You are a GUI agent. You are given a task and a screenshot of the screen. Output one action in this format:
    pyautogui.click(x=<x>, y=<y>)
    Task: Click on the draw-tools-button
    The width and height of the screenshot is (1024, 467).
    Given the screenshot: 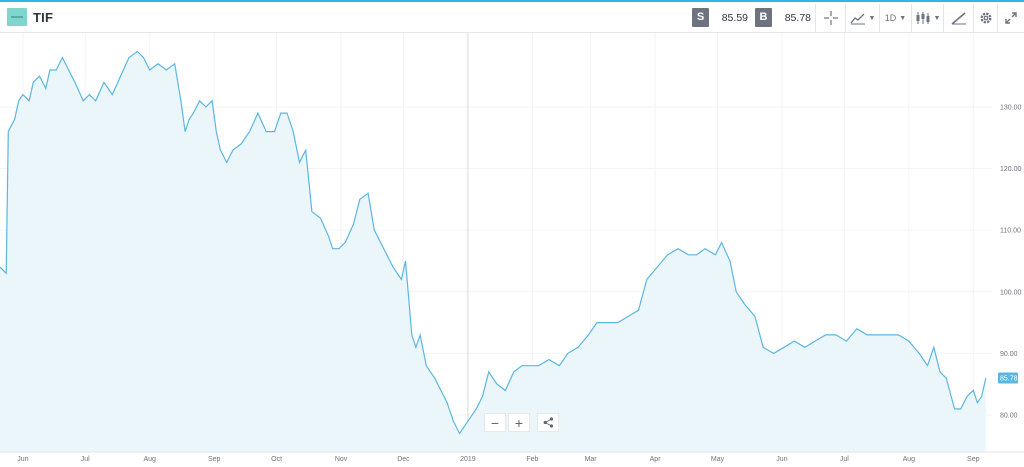 What is the action you would take?
    pyautogui.click(x=958, y=18)
    